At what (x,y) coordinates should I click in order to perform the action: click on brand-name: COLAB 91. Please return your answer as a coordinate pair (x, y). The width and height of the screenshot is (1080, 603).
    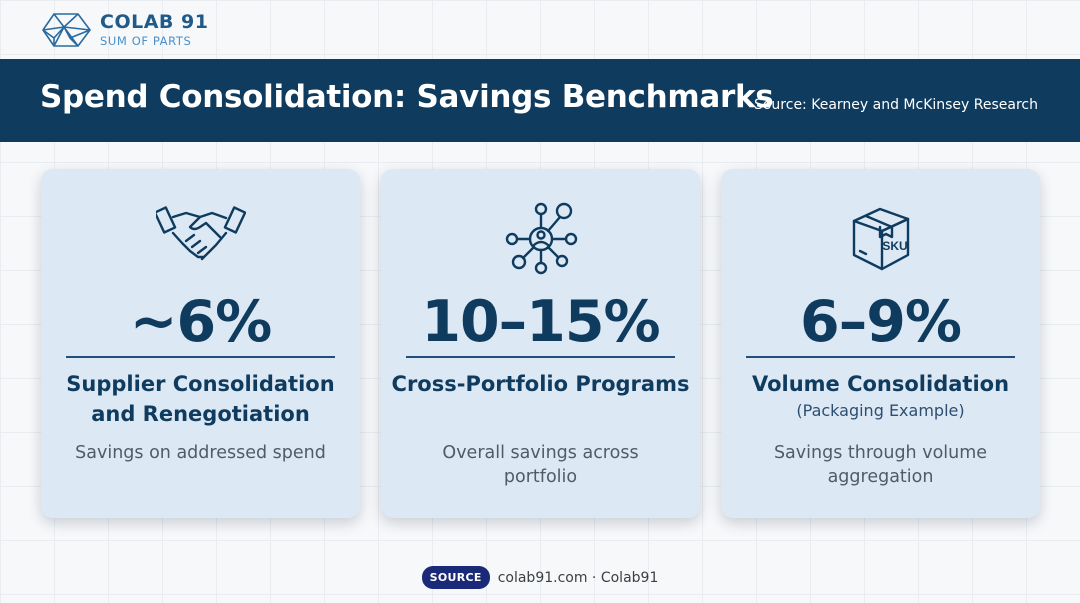
    Looking at the image, I should click on (154, 21).